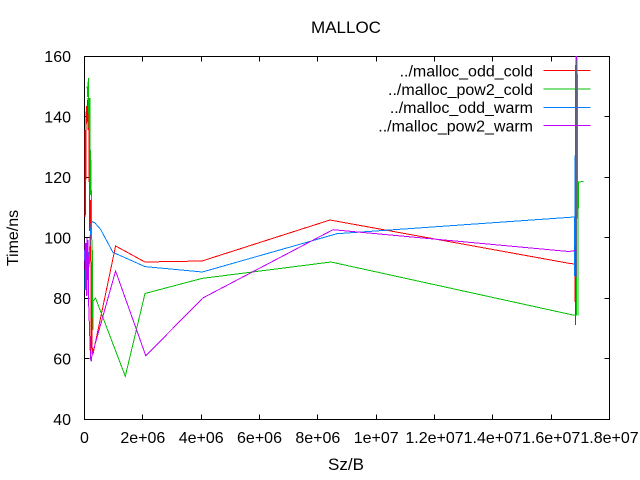  What do you see at coordinates (259, 438) in the screenshot?
I see `svg-text: 6e+06` at bounding box center [259, 438].